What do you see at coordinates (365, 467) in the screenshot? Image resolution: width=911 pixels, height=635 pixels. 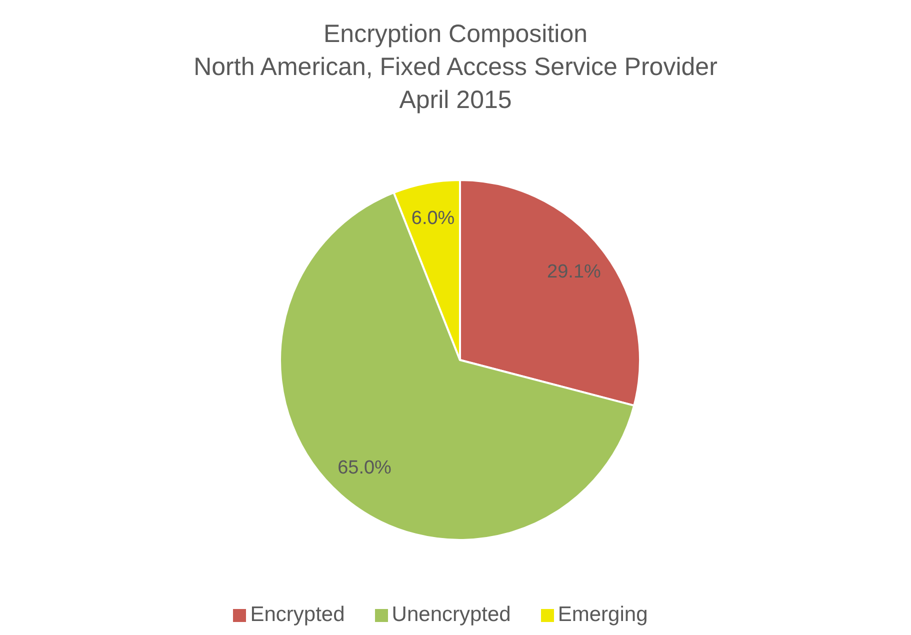 I see `data-label: 65.0%` at bounding box center [365, 467].